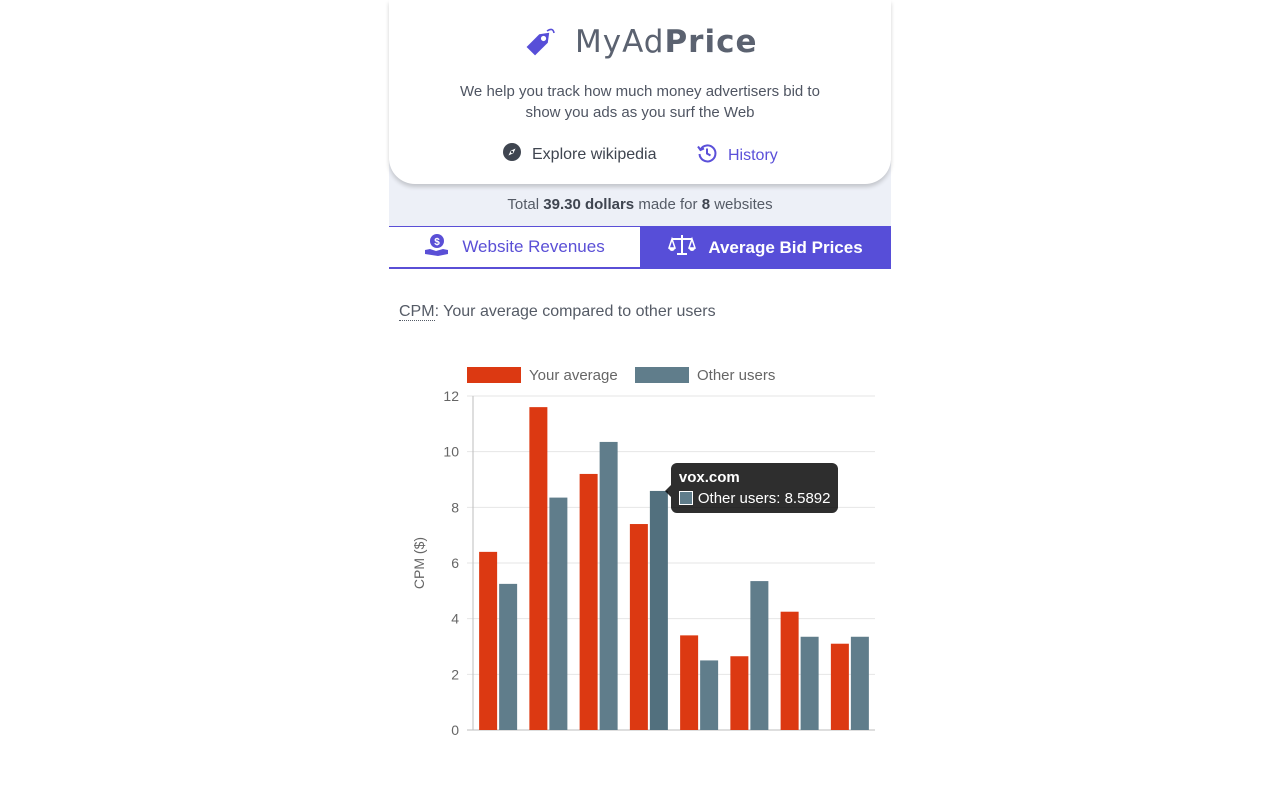 The width and height of the screenshot is (1280, 800). What do you see at coordinates (533, 246) in the screenshot?
I see `tab-website-revenues-label: Website Revenues` at bounding box center [533, 246].